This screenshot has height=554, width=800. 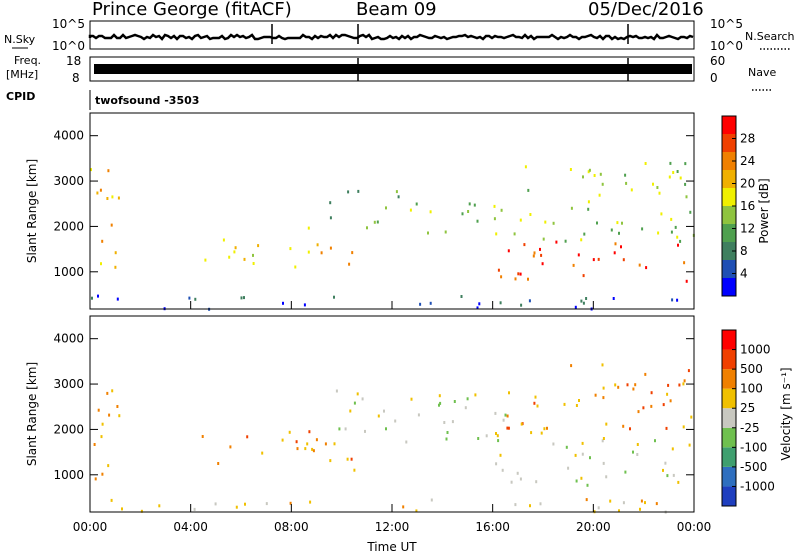 I want to click on station-title: Prince George (fitACF), so click(x=192, y=10).